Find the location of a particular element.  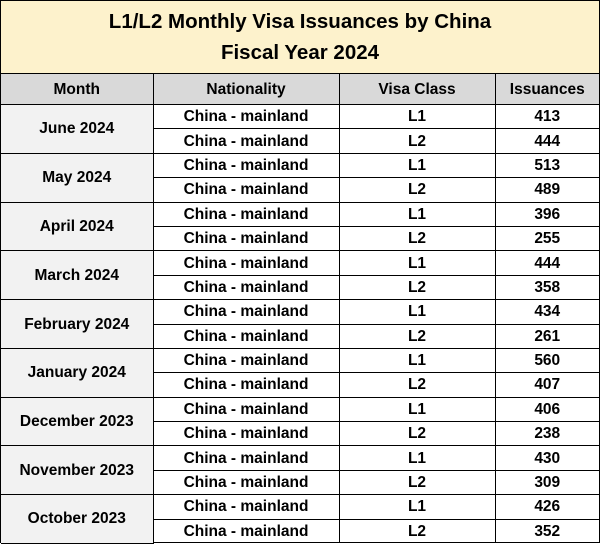

month-cell: December 2023 is located at coordinates (77, 421).